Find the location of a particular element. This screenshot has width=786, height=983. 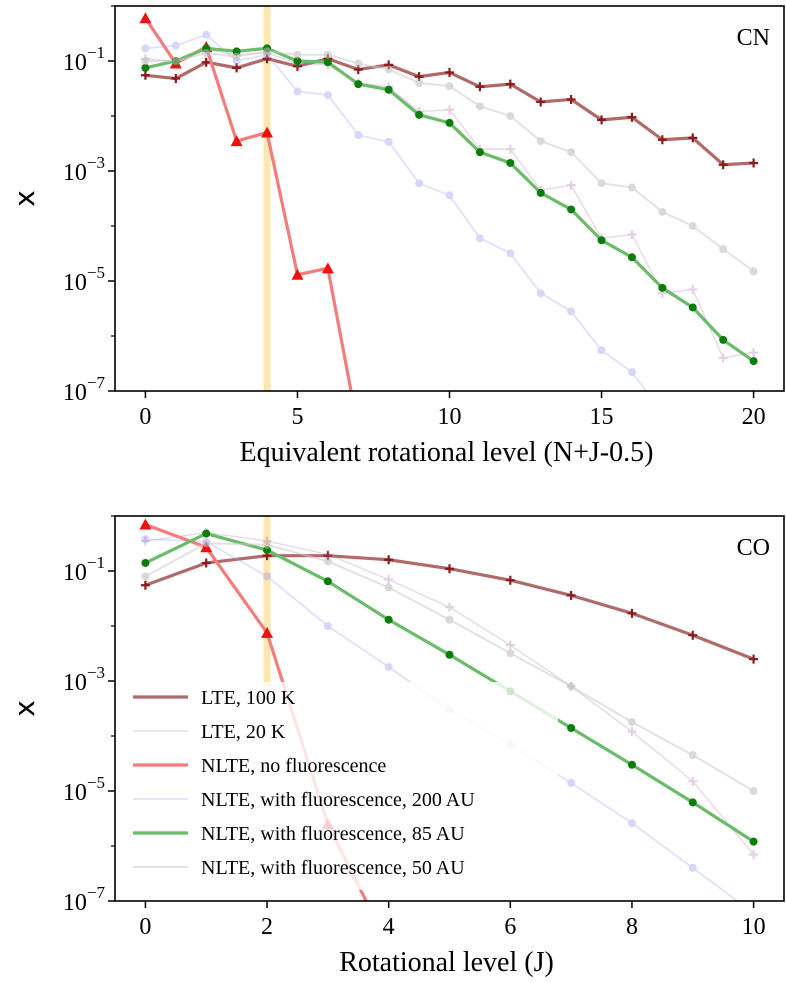

x-tick-label: 10 is located at coordinates (754, 927).